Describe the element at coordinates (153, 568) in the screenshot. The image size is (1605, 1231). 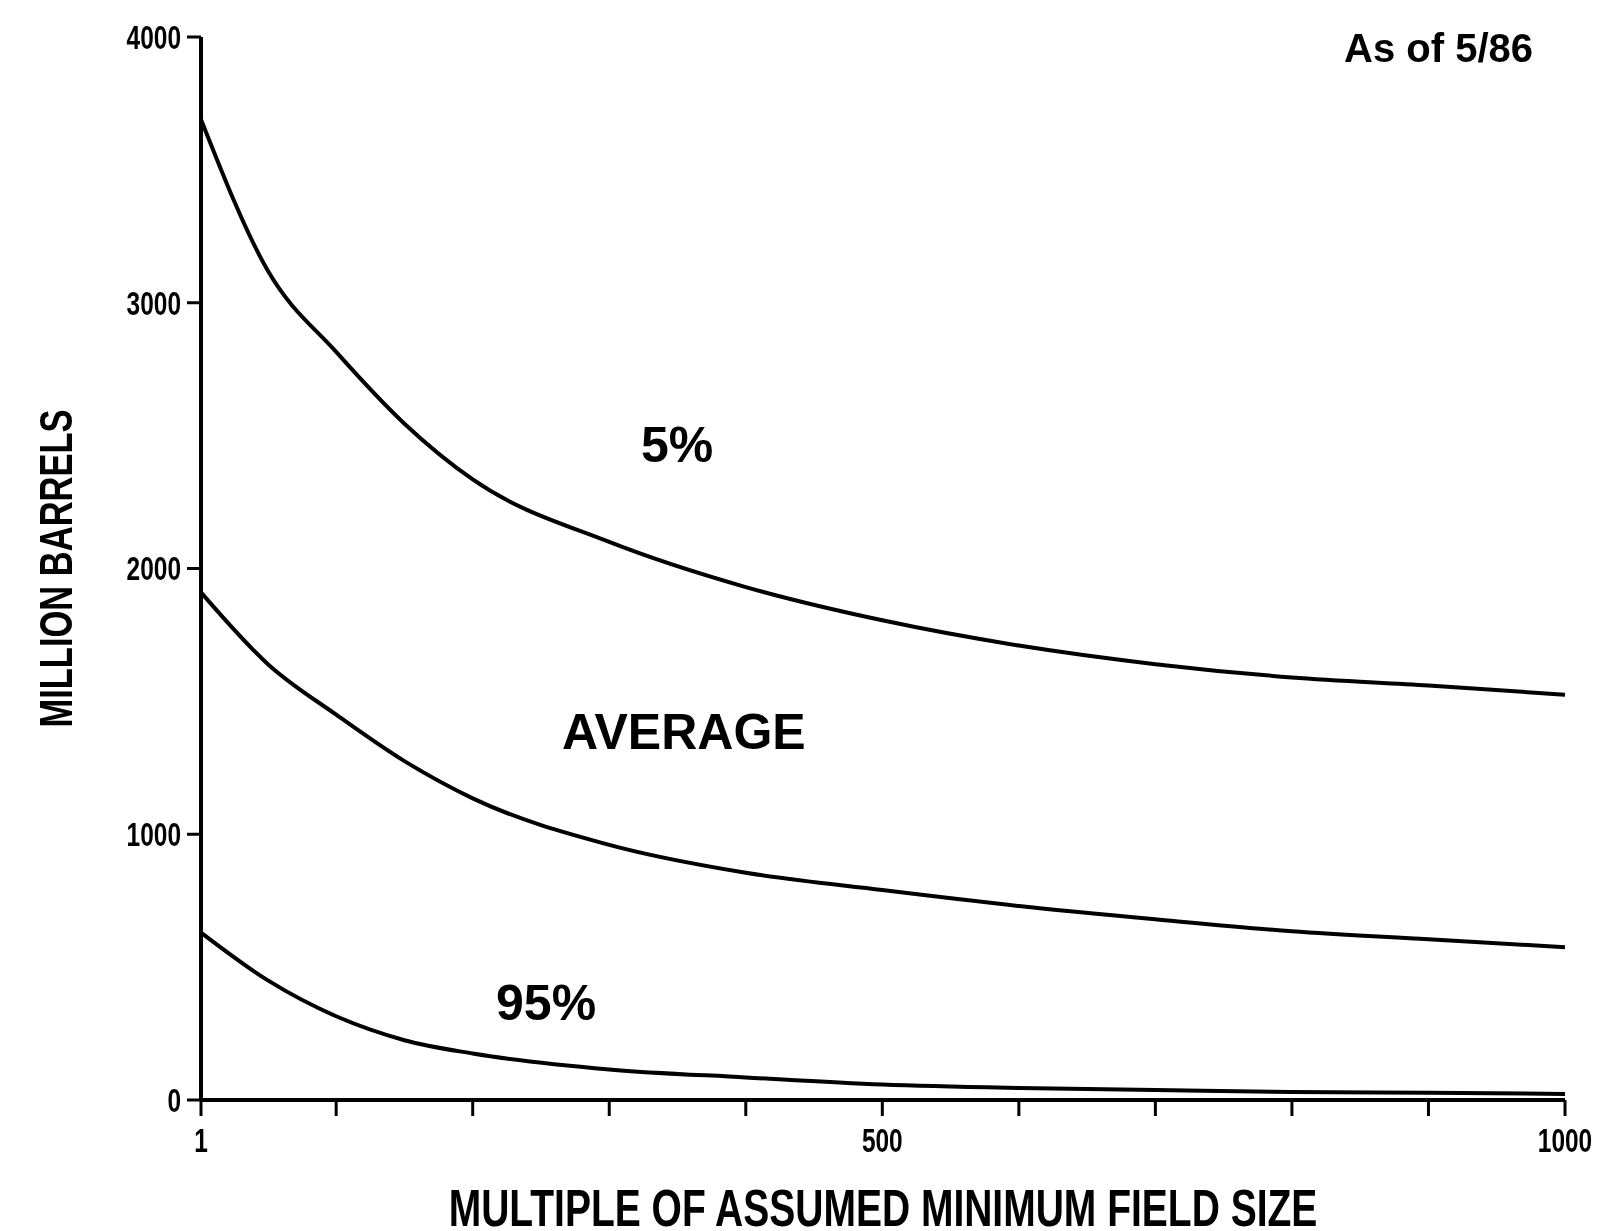
I see `y-tick-label: 2000` at that location.